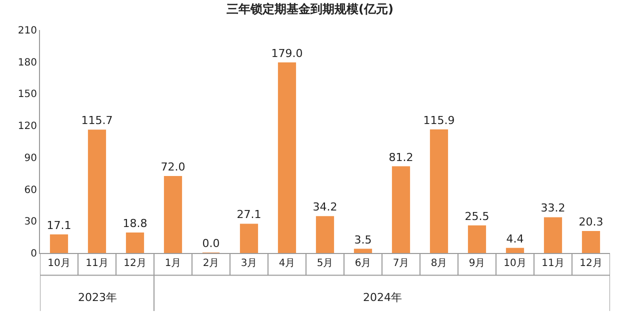 The width and height of the screenshot is (620, 315). I want to click on y-tick-label: 180, so click(27, 62).